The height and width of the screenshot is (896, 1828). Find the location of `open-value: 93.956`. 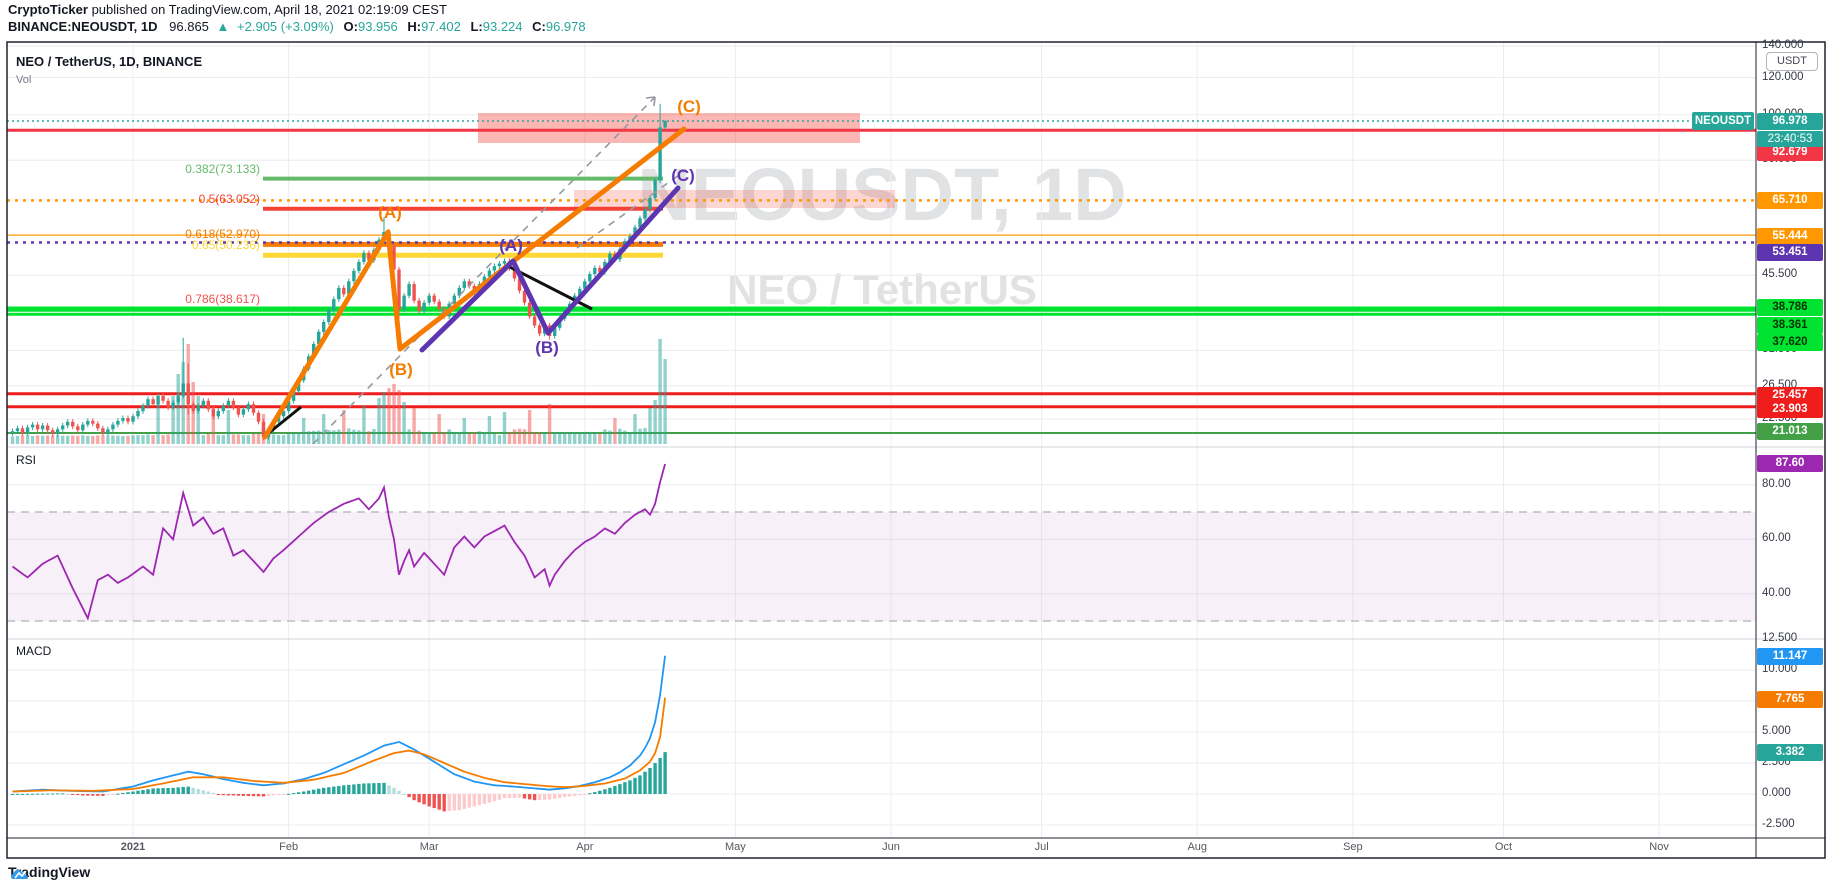

open-value: 93.956 is located at coordinates (377, 26).